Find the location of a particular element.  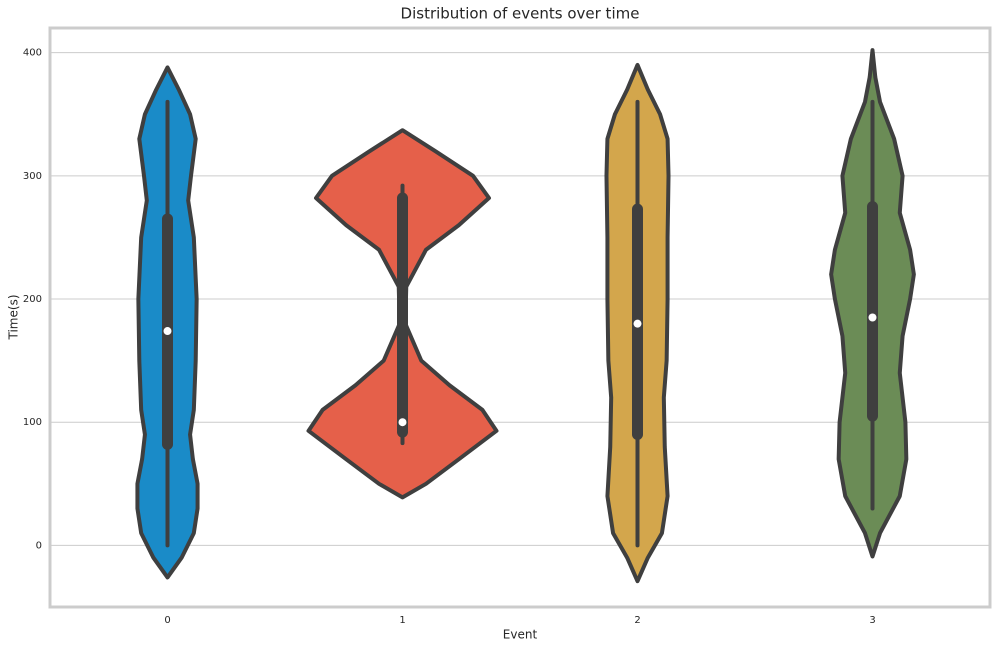

y-tick-label: 0 is located at coordinates (39, 545).